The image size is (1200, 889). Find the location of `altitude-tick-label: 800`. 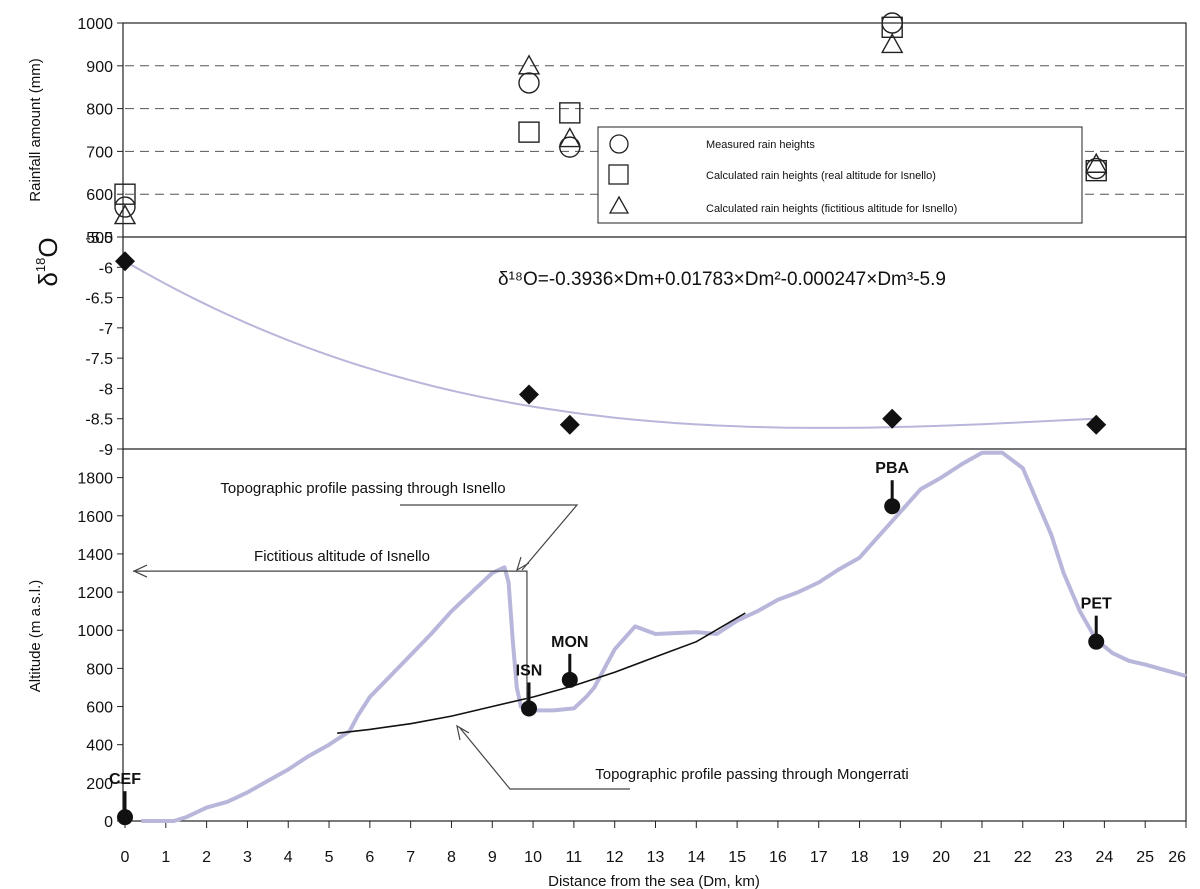

altitude-tick-label: 800 is located at coordinates (99, 669).